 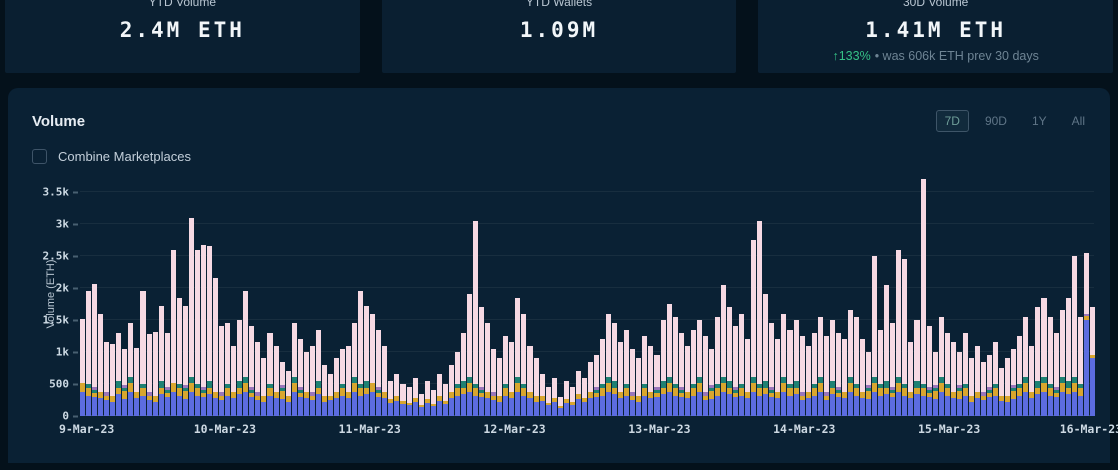 What do you see at coordinates (39, 156) in the screenshot?
I see `combine-marketplaces-checkbox` at bounding box center [39, 156].